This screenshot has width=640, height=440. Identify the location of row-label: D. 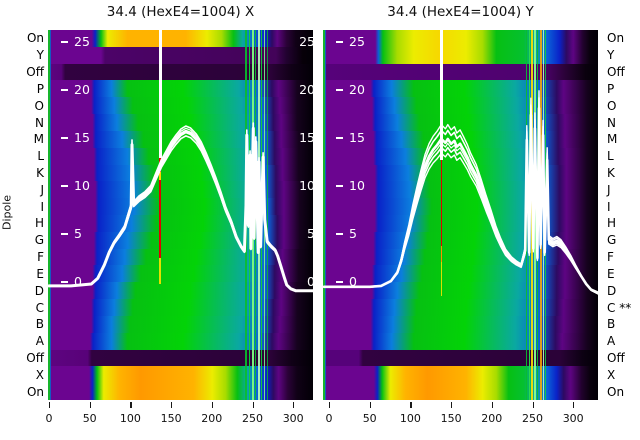
(612, 290).